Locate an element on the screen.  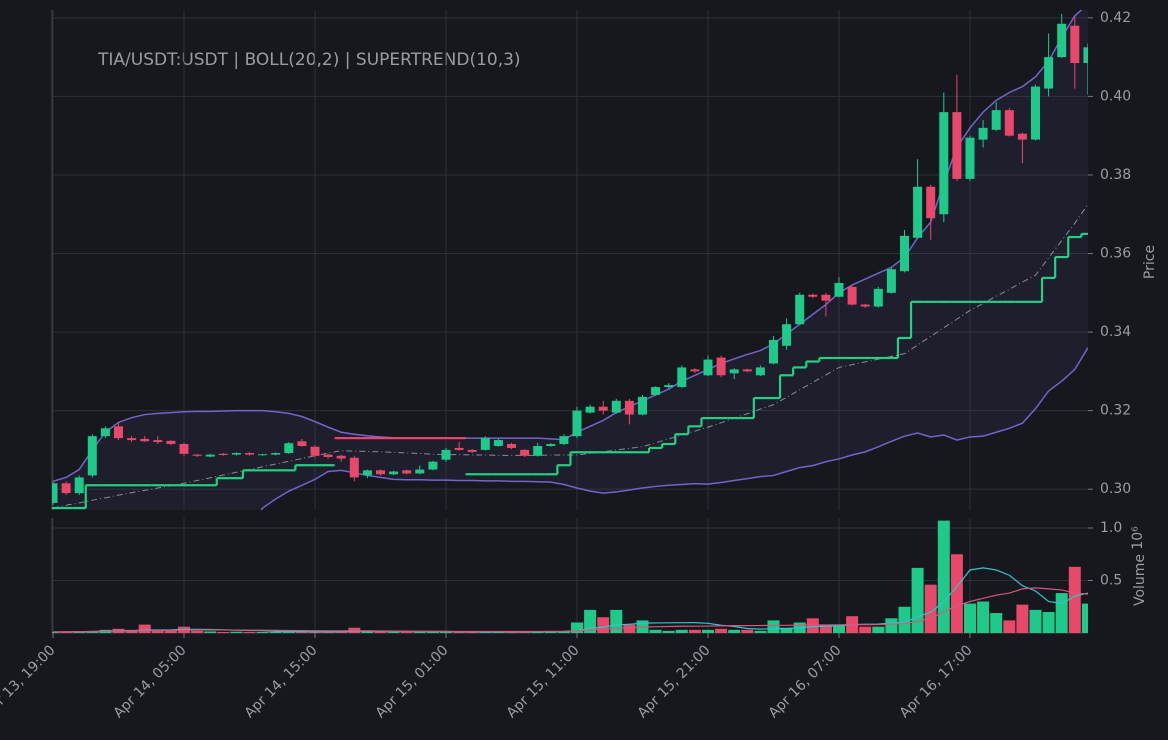
y-tick-label: 0.34 is located at coordinates (1115, 332).